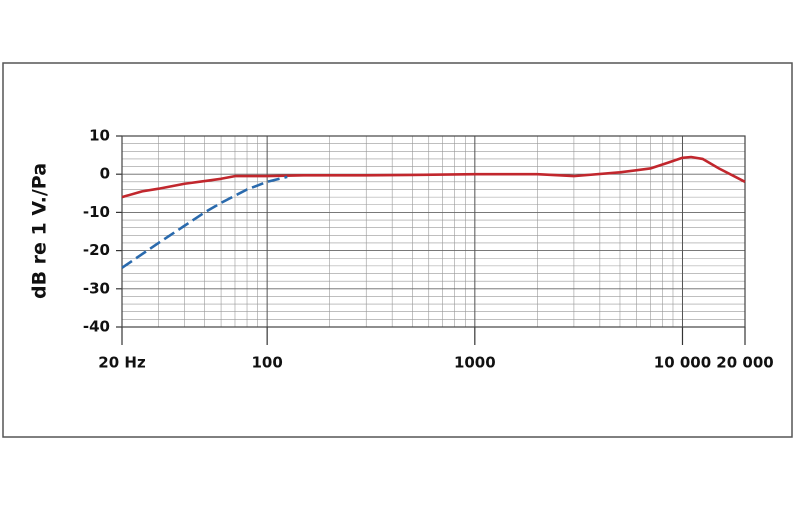 The width and height of the screenshot is (800, 531). Describe the element at coordinates (122, 363) in the screenshot. I see `x-tick-label: 20 Hz` at that location.